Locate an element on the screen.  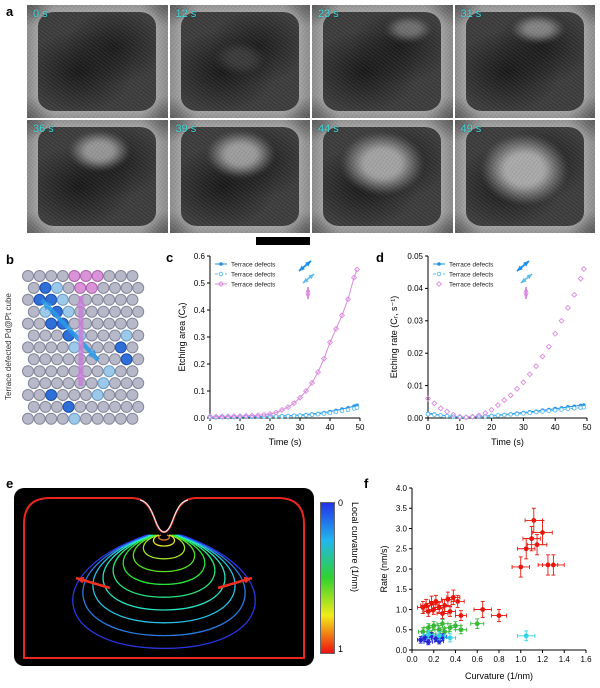
svg-text: 0.3 is located at coordinates (200, 337).